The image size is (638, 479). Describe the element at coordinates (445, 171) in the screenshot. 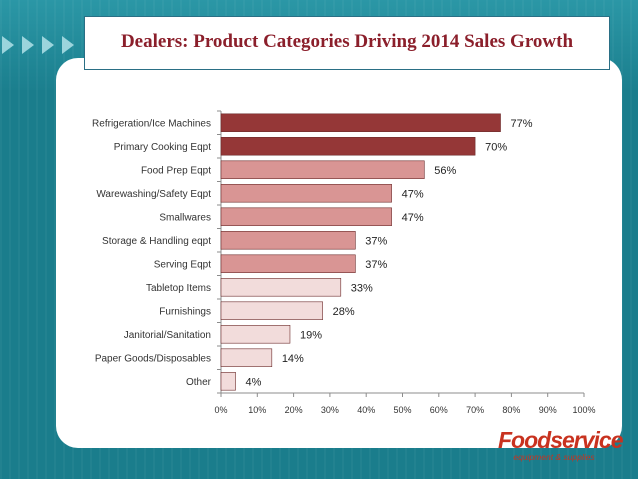

I see `data-label: 56%` at that location.